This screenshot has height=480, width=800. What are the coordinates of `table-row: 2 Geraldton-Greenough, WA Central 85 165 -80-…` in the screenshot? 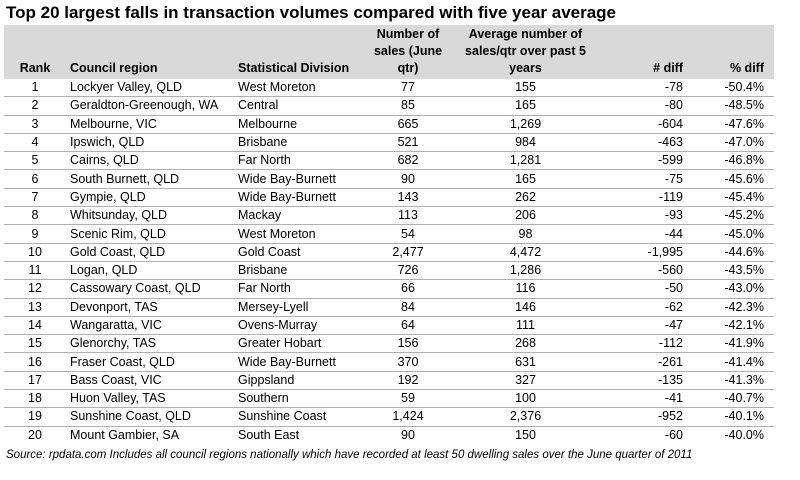 It's located at (389, 106).